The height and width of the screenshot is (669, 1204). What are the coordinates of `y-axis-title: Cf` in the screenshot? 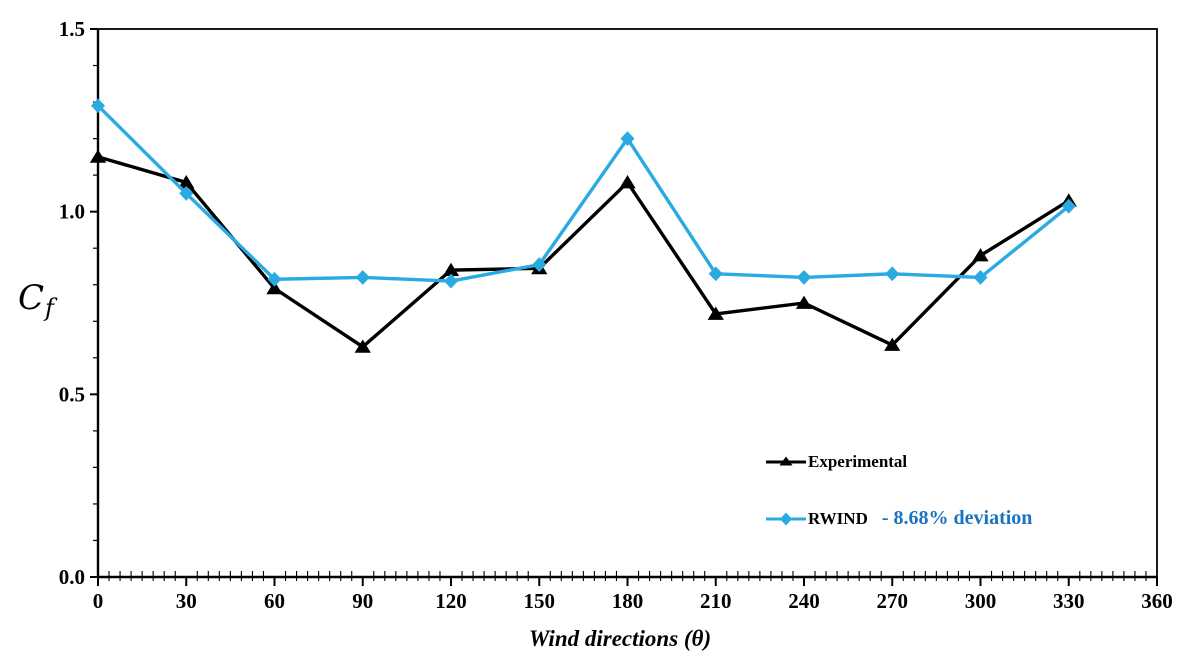 It's located at (36, 300).